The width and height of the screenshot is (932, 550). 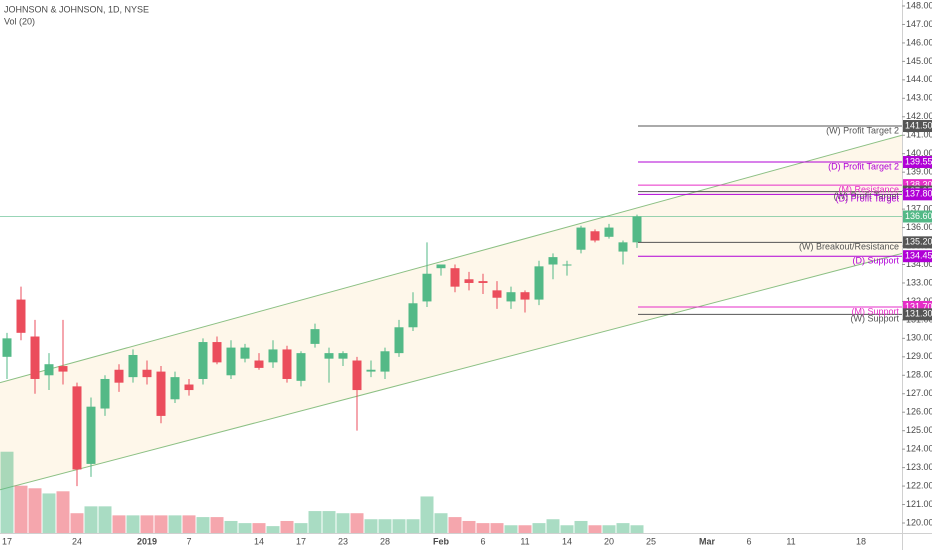 What do you see at coordinates (861, 541) in the screenshot?
I see `x-tick-label: 18` at bounding box center [861, 541].